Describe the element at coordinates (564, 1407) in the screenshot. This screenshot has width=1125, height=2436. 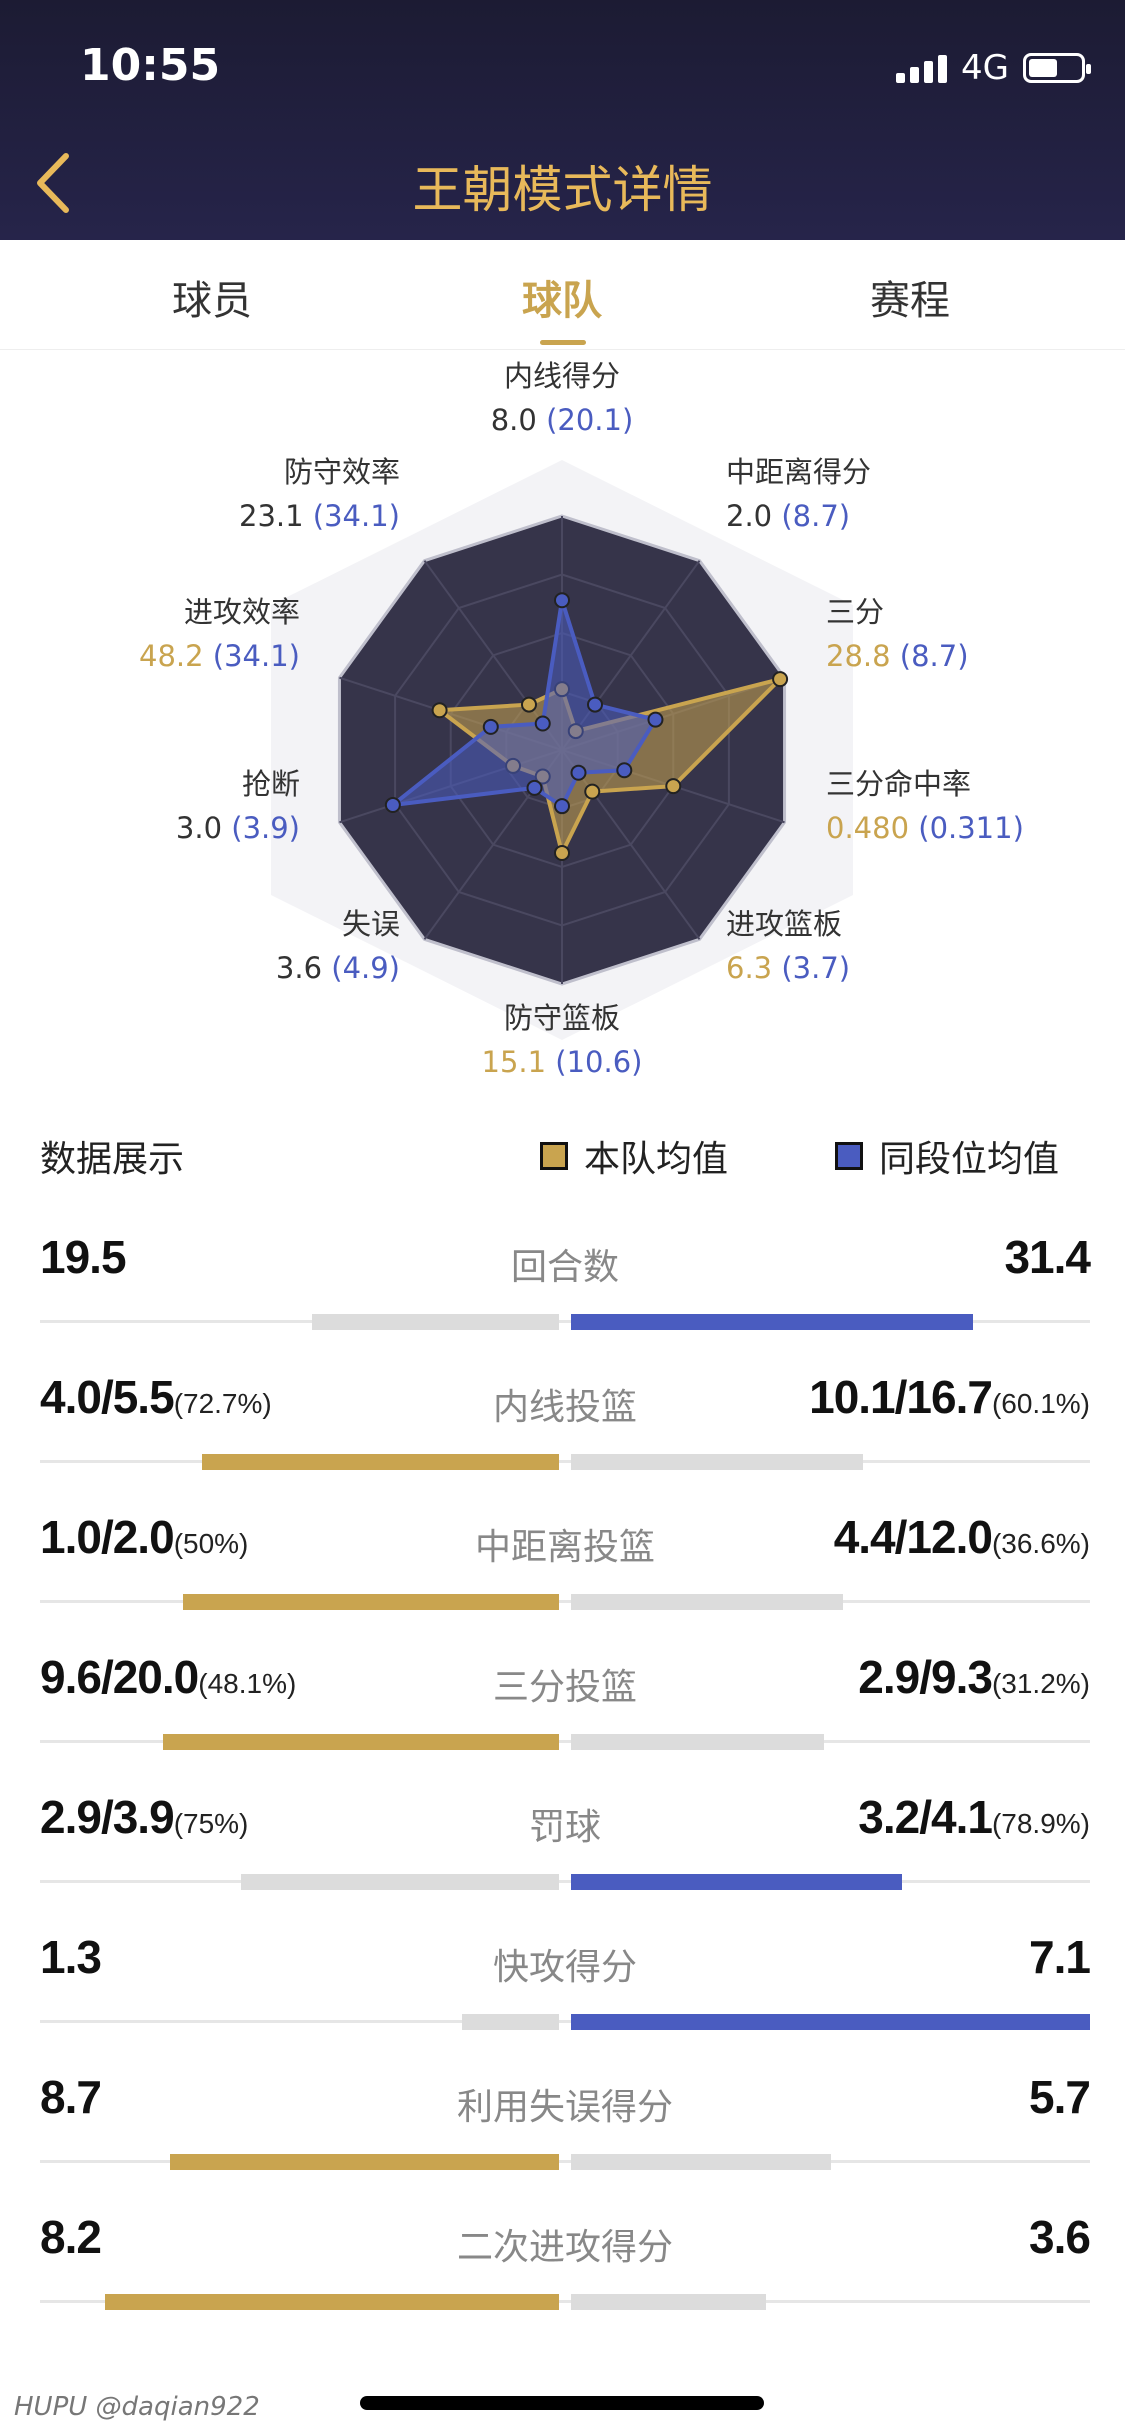
I see `stat-label: 内线投篮` at that location.